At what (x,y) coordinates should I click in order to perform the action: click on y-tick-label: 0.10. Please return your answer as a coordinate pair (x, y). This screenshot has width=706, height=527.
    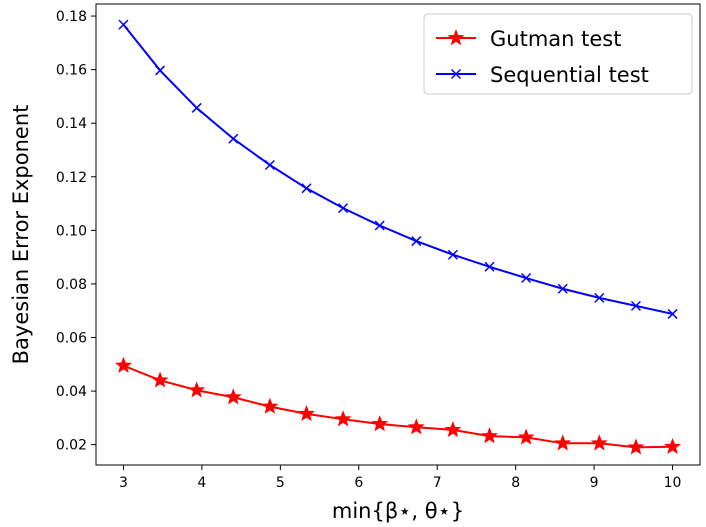
    Looking at the image, I should click on (71, 231).